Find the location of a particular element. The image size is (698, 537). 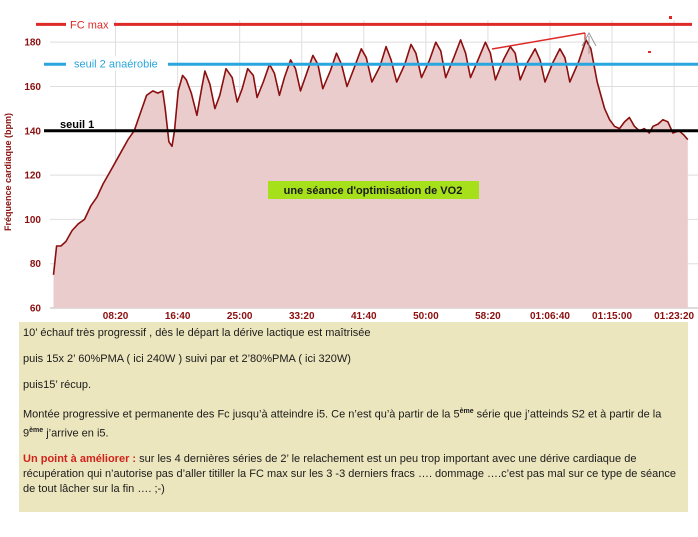

seuil1-label: seuil 1 is located at coordinates (77, 125).